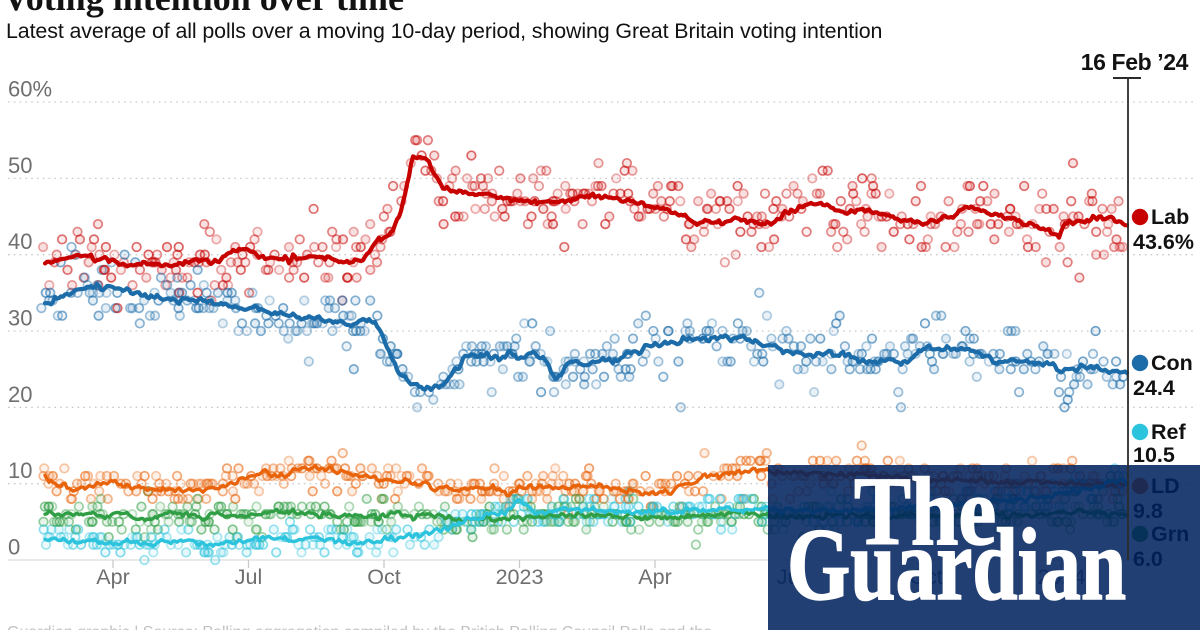 The height and width of the screenshot is (630, 1200). Describe the element at coordinates (520, 577) in the screenshot. I see `svg-text: 2023` at that location.